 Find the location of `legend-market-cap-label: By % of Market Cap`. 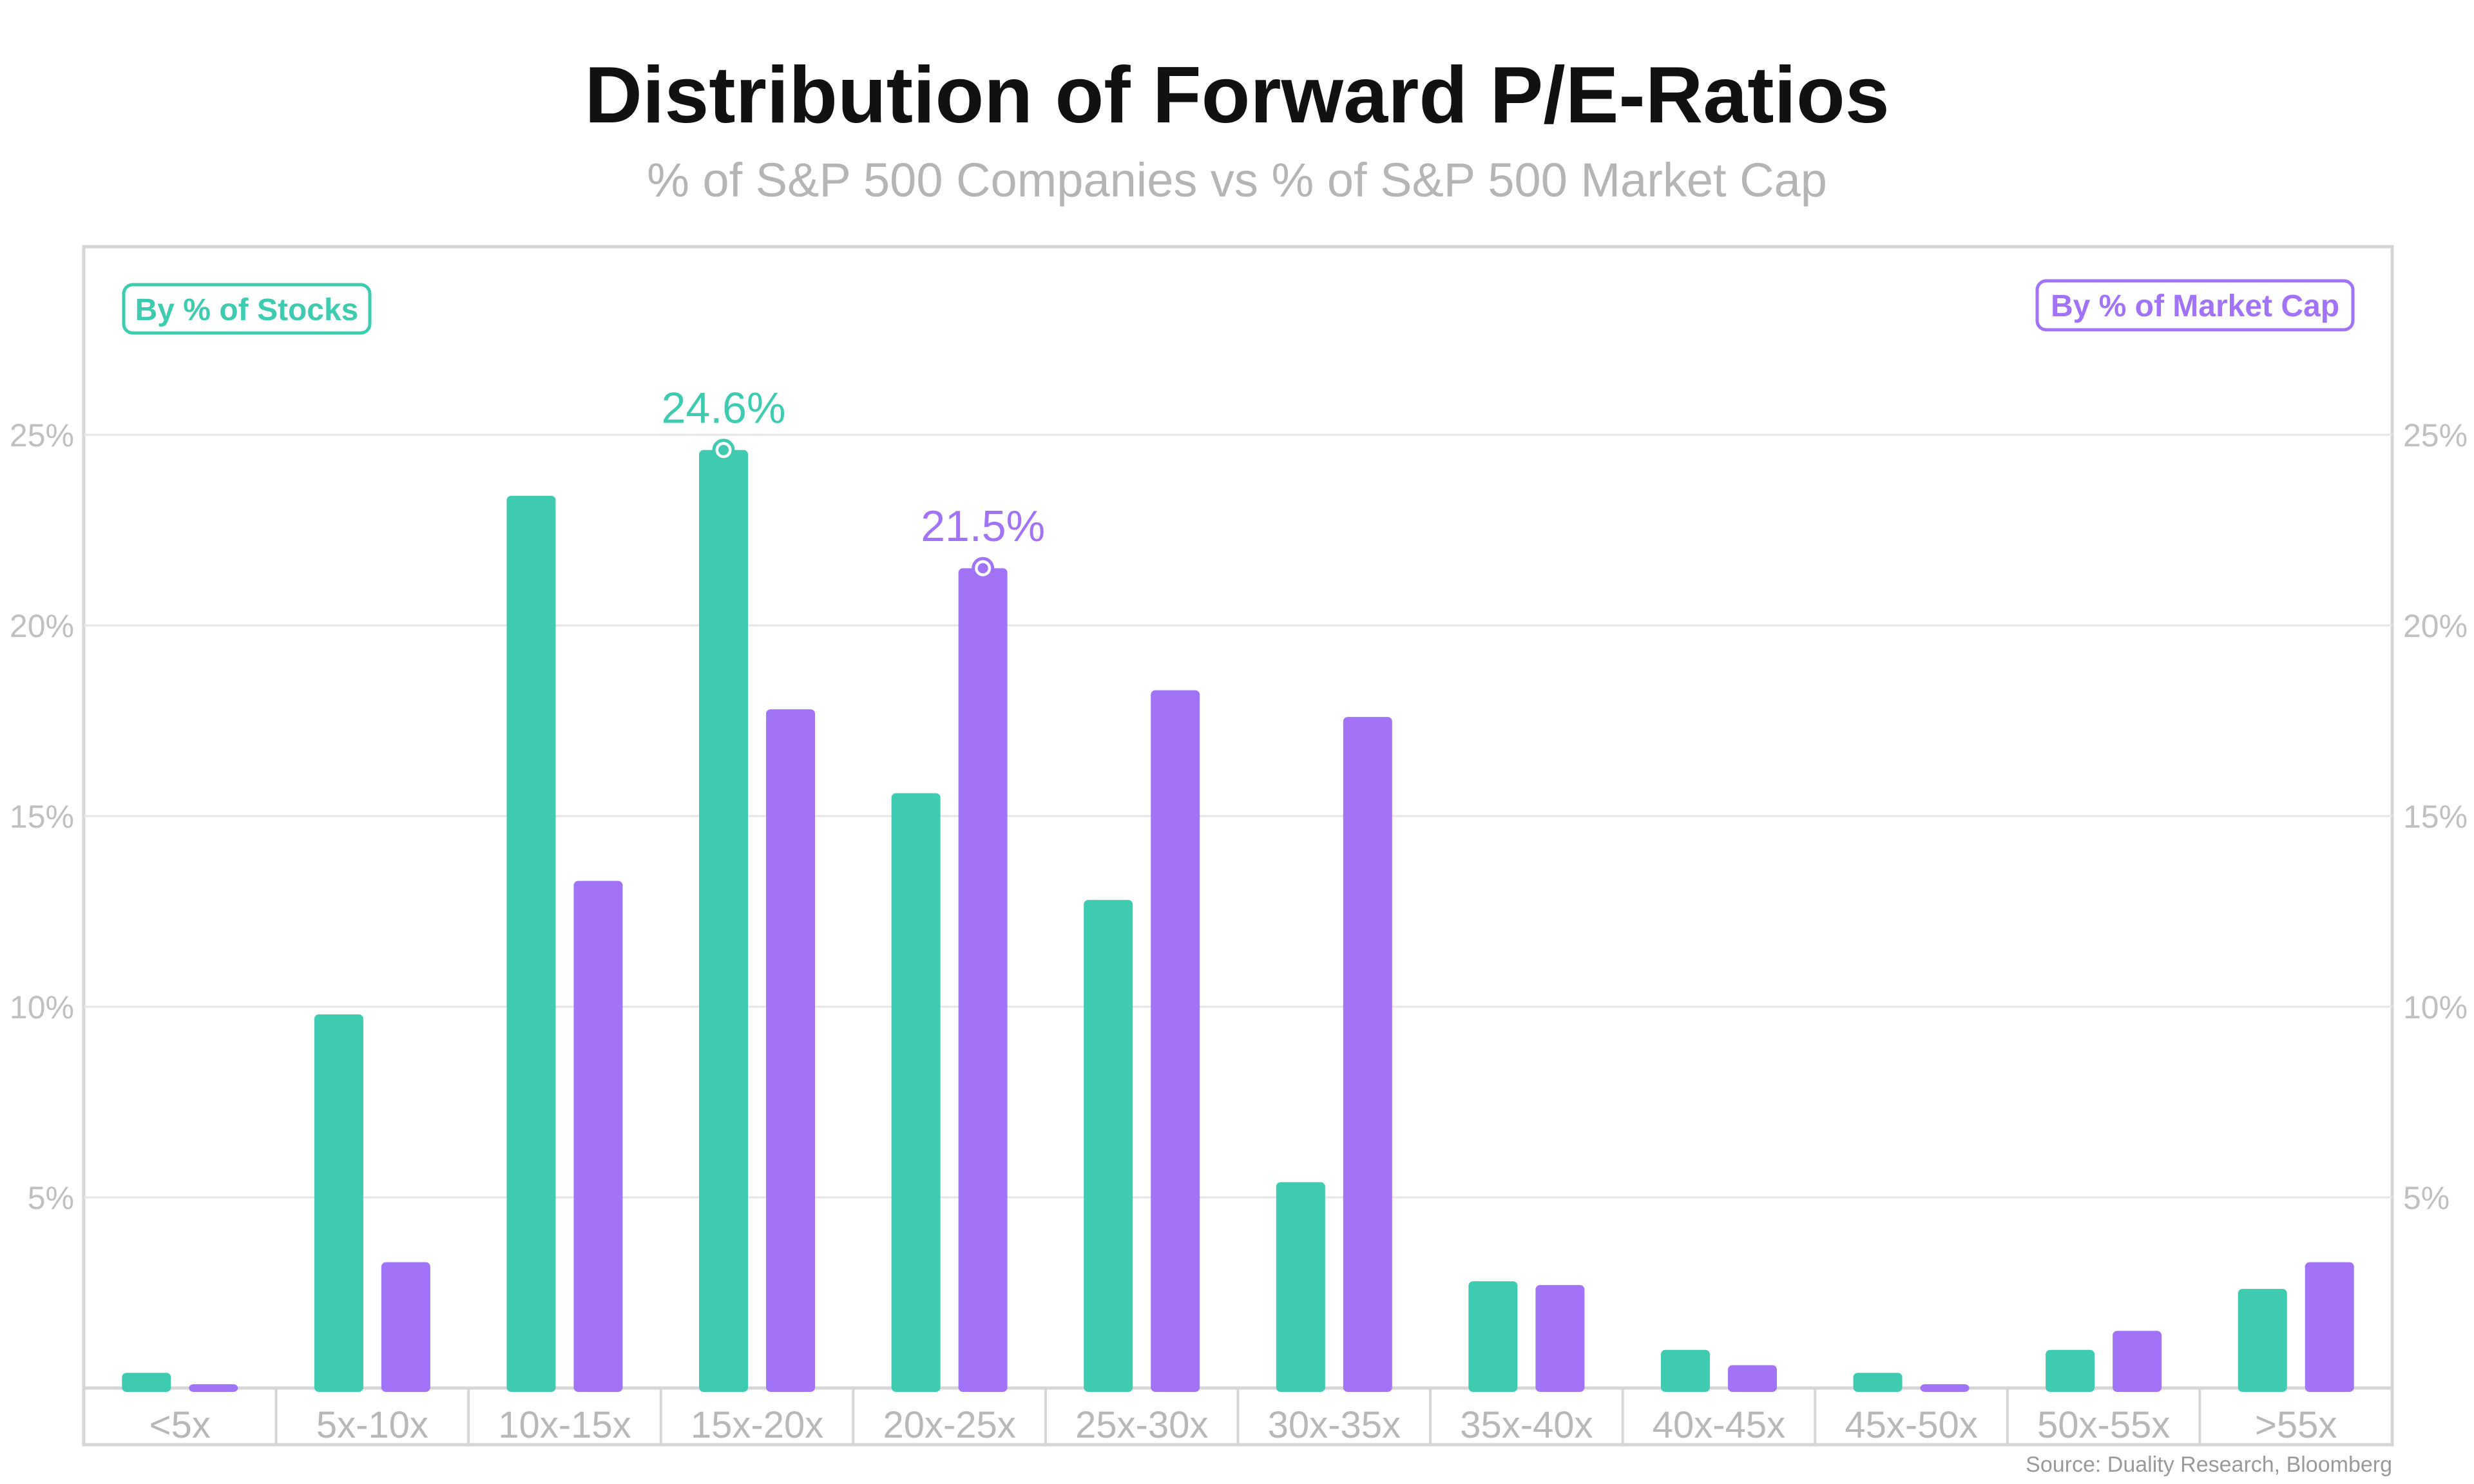

legend-market-cap-label: By % of Market Cap is located at coordinates (2195, 306).